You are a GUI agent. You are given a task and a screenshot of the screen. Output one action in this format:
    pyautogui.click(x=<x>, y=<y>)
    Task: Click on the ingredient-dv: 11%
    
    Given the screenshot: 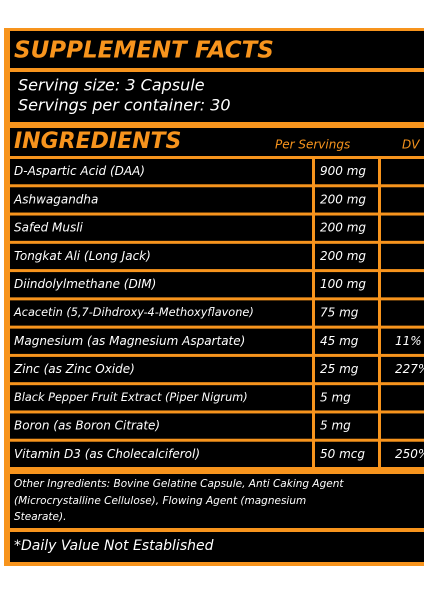 What is the action you would take?
    pyautogui.click(x=408, y=341)
    